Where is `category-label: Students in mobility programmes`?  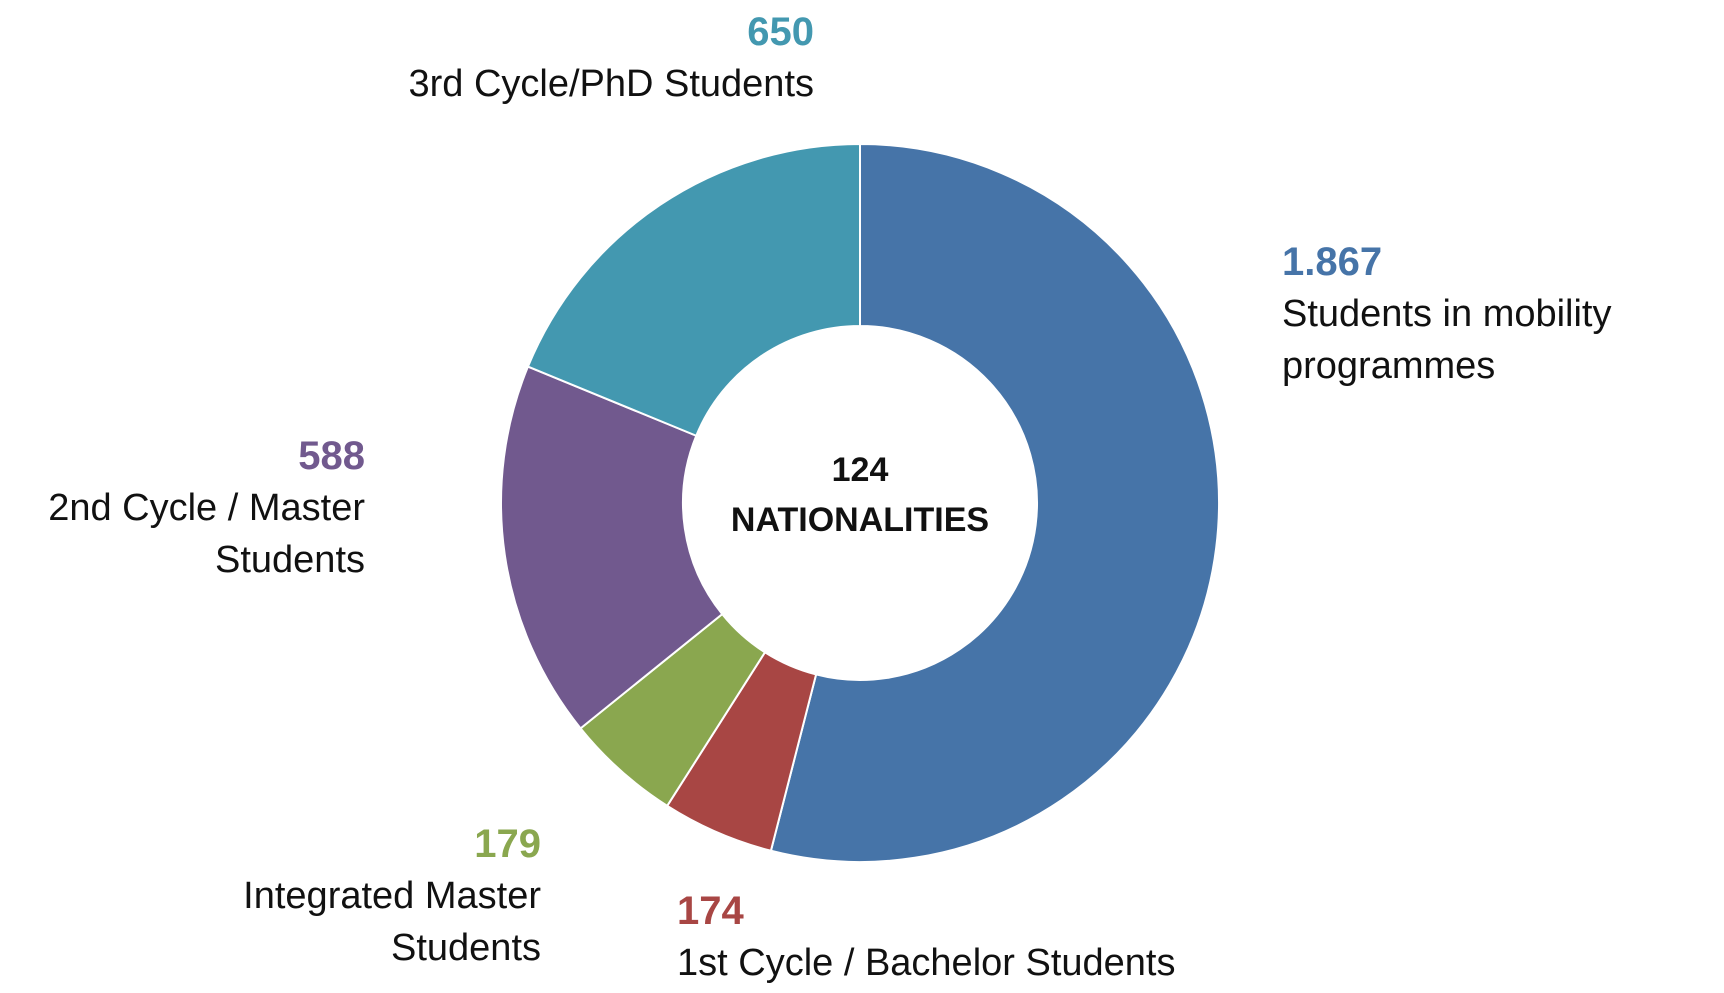
category-label: Students in mobility programmes is located at coordinates (1447, 340).